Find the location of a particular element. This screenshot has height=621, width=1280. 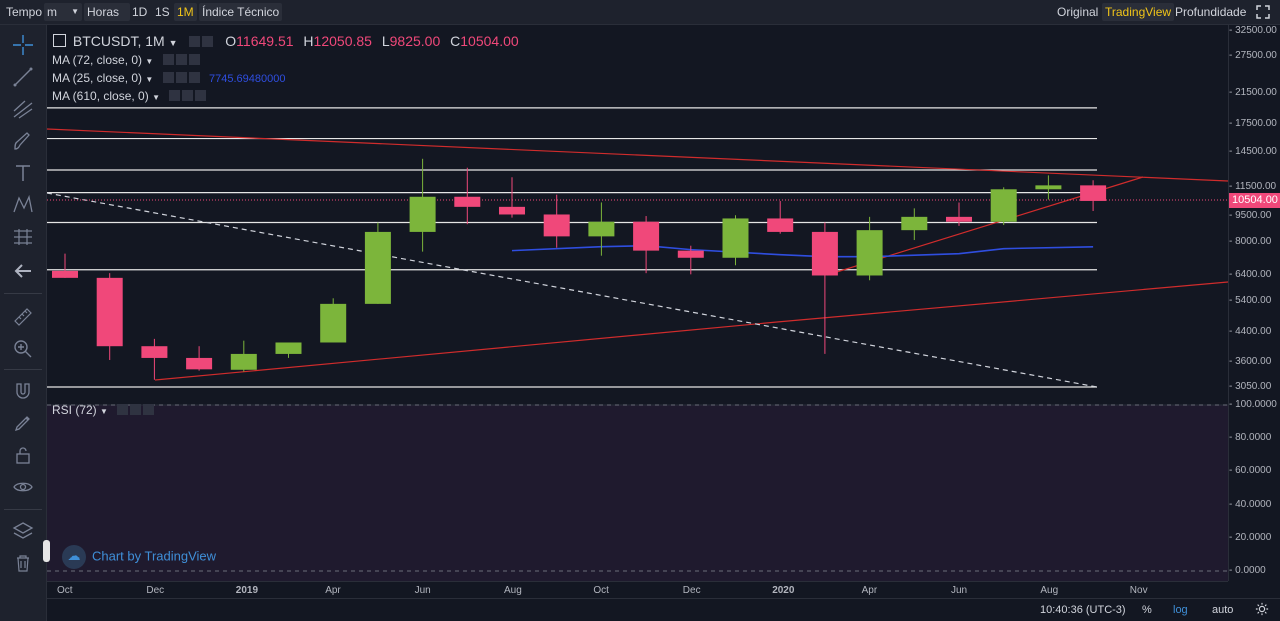

log-toggle: log is located at coordinates (1180, 610).